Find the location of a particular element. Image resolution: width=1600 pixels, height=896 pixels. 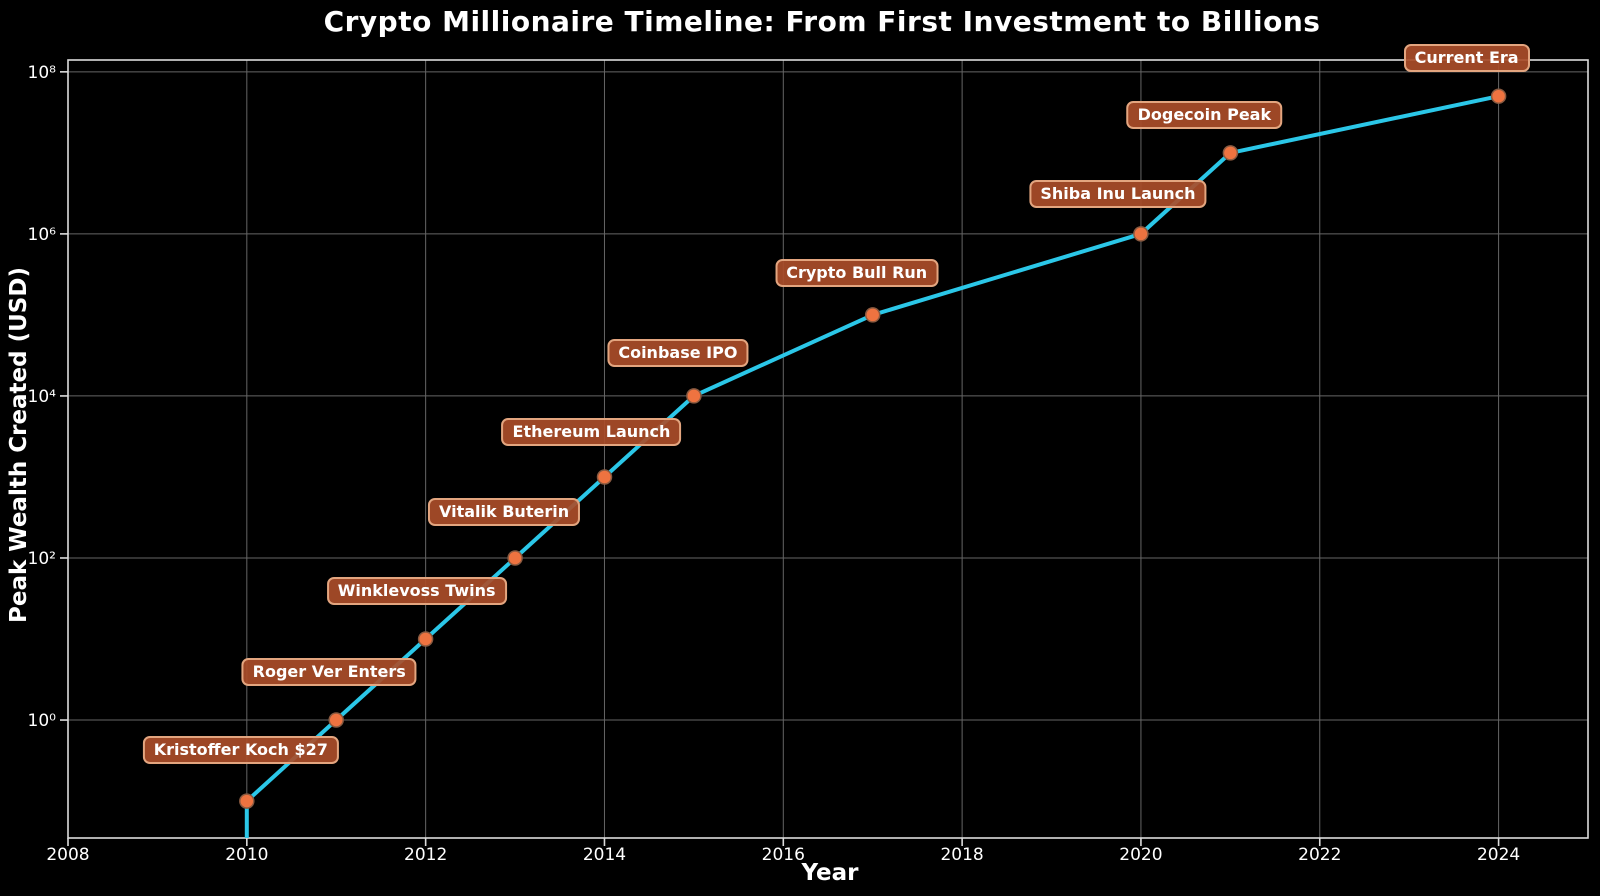

annotation-dogecoin-peak: Dogecoin Peak is located at coordinates (1204, 114).